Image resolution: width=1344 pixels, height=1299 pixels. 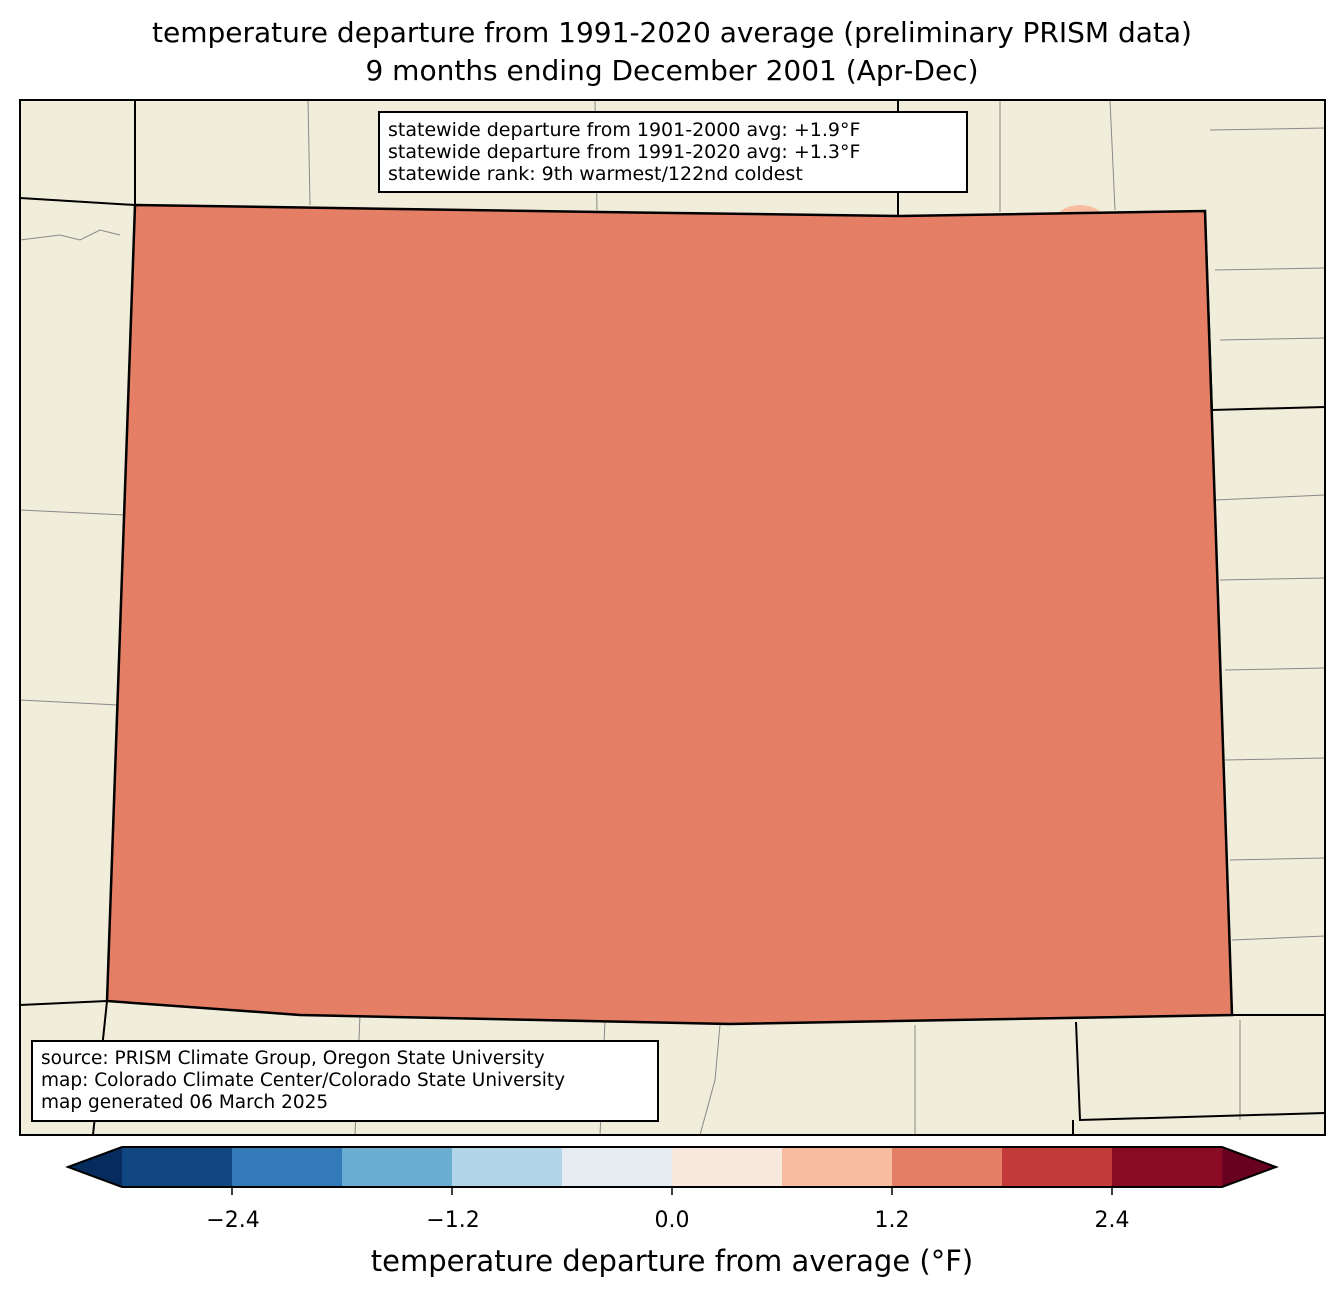 I want to click on colorbar-tick-label: 1.2, so click(x=892, y=1220).